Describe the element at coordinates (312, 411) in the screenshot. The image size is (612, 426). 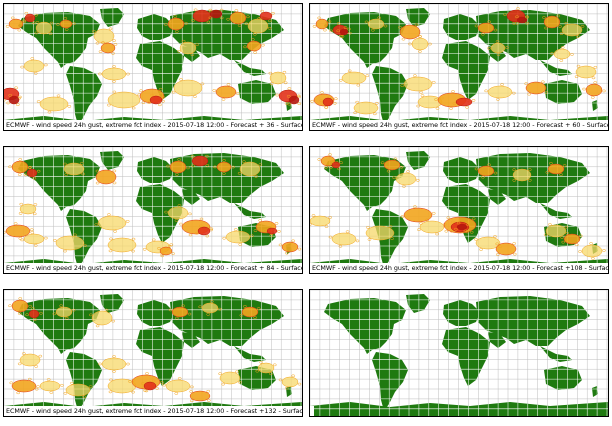
I see `panel-caption` at that location.